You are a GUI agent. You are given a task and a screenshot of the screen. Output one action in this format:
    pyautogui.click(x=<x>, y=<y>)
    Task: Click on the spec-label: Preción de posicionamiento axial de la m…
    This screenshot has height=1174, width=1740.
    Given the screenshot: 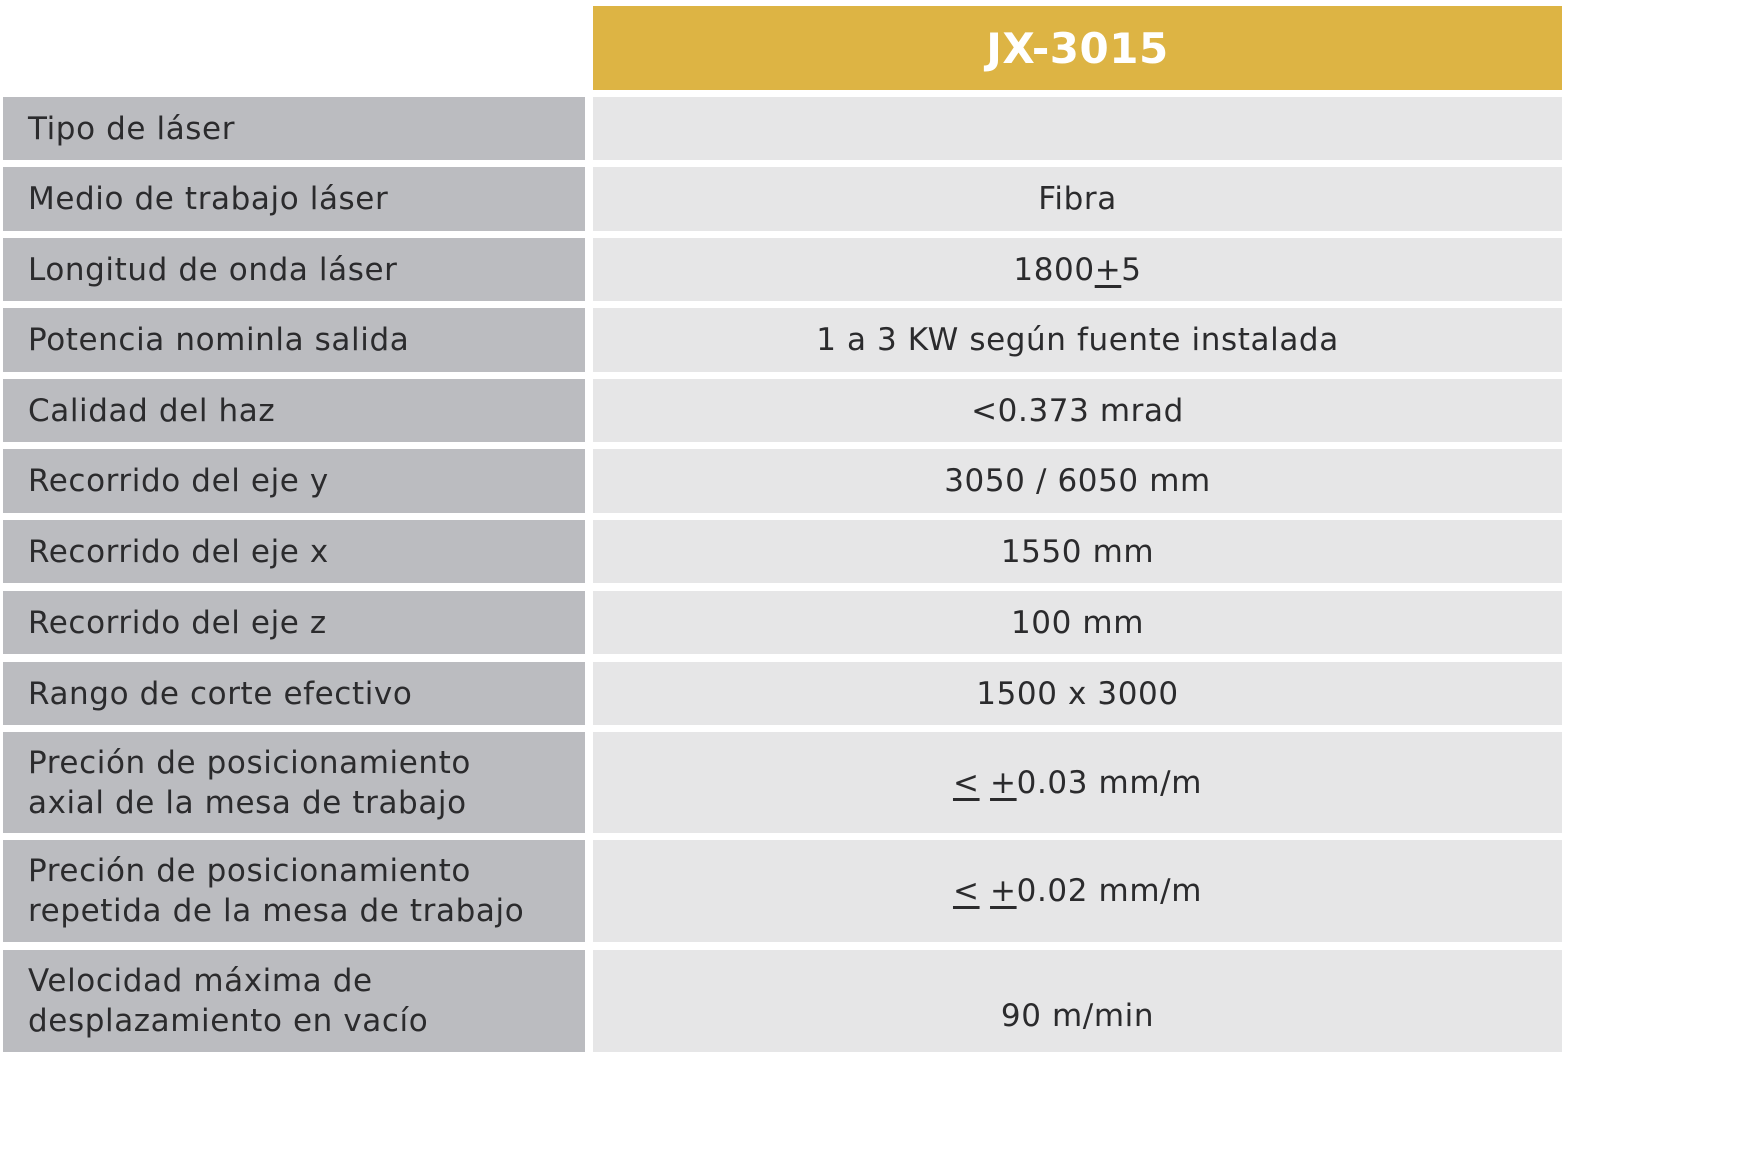 What is the action you would take?
    pyautogui.click(x=249, y=782)
    